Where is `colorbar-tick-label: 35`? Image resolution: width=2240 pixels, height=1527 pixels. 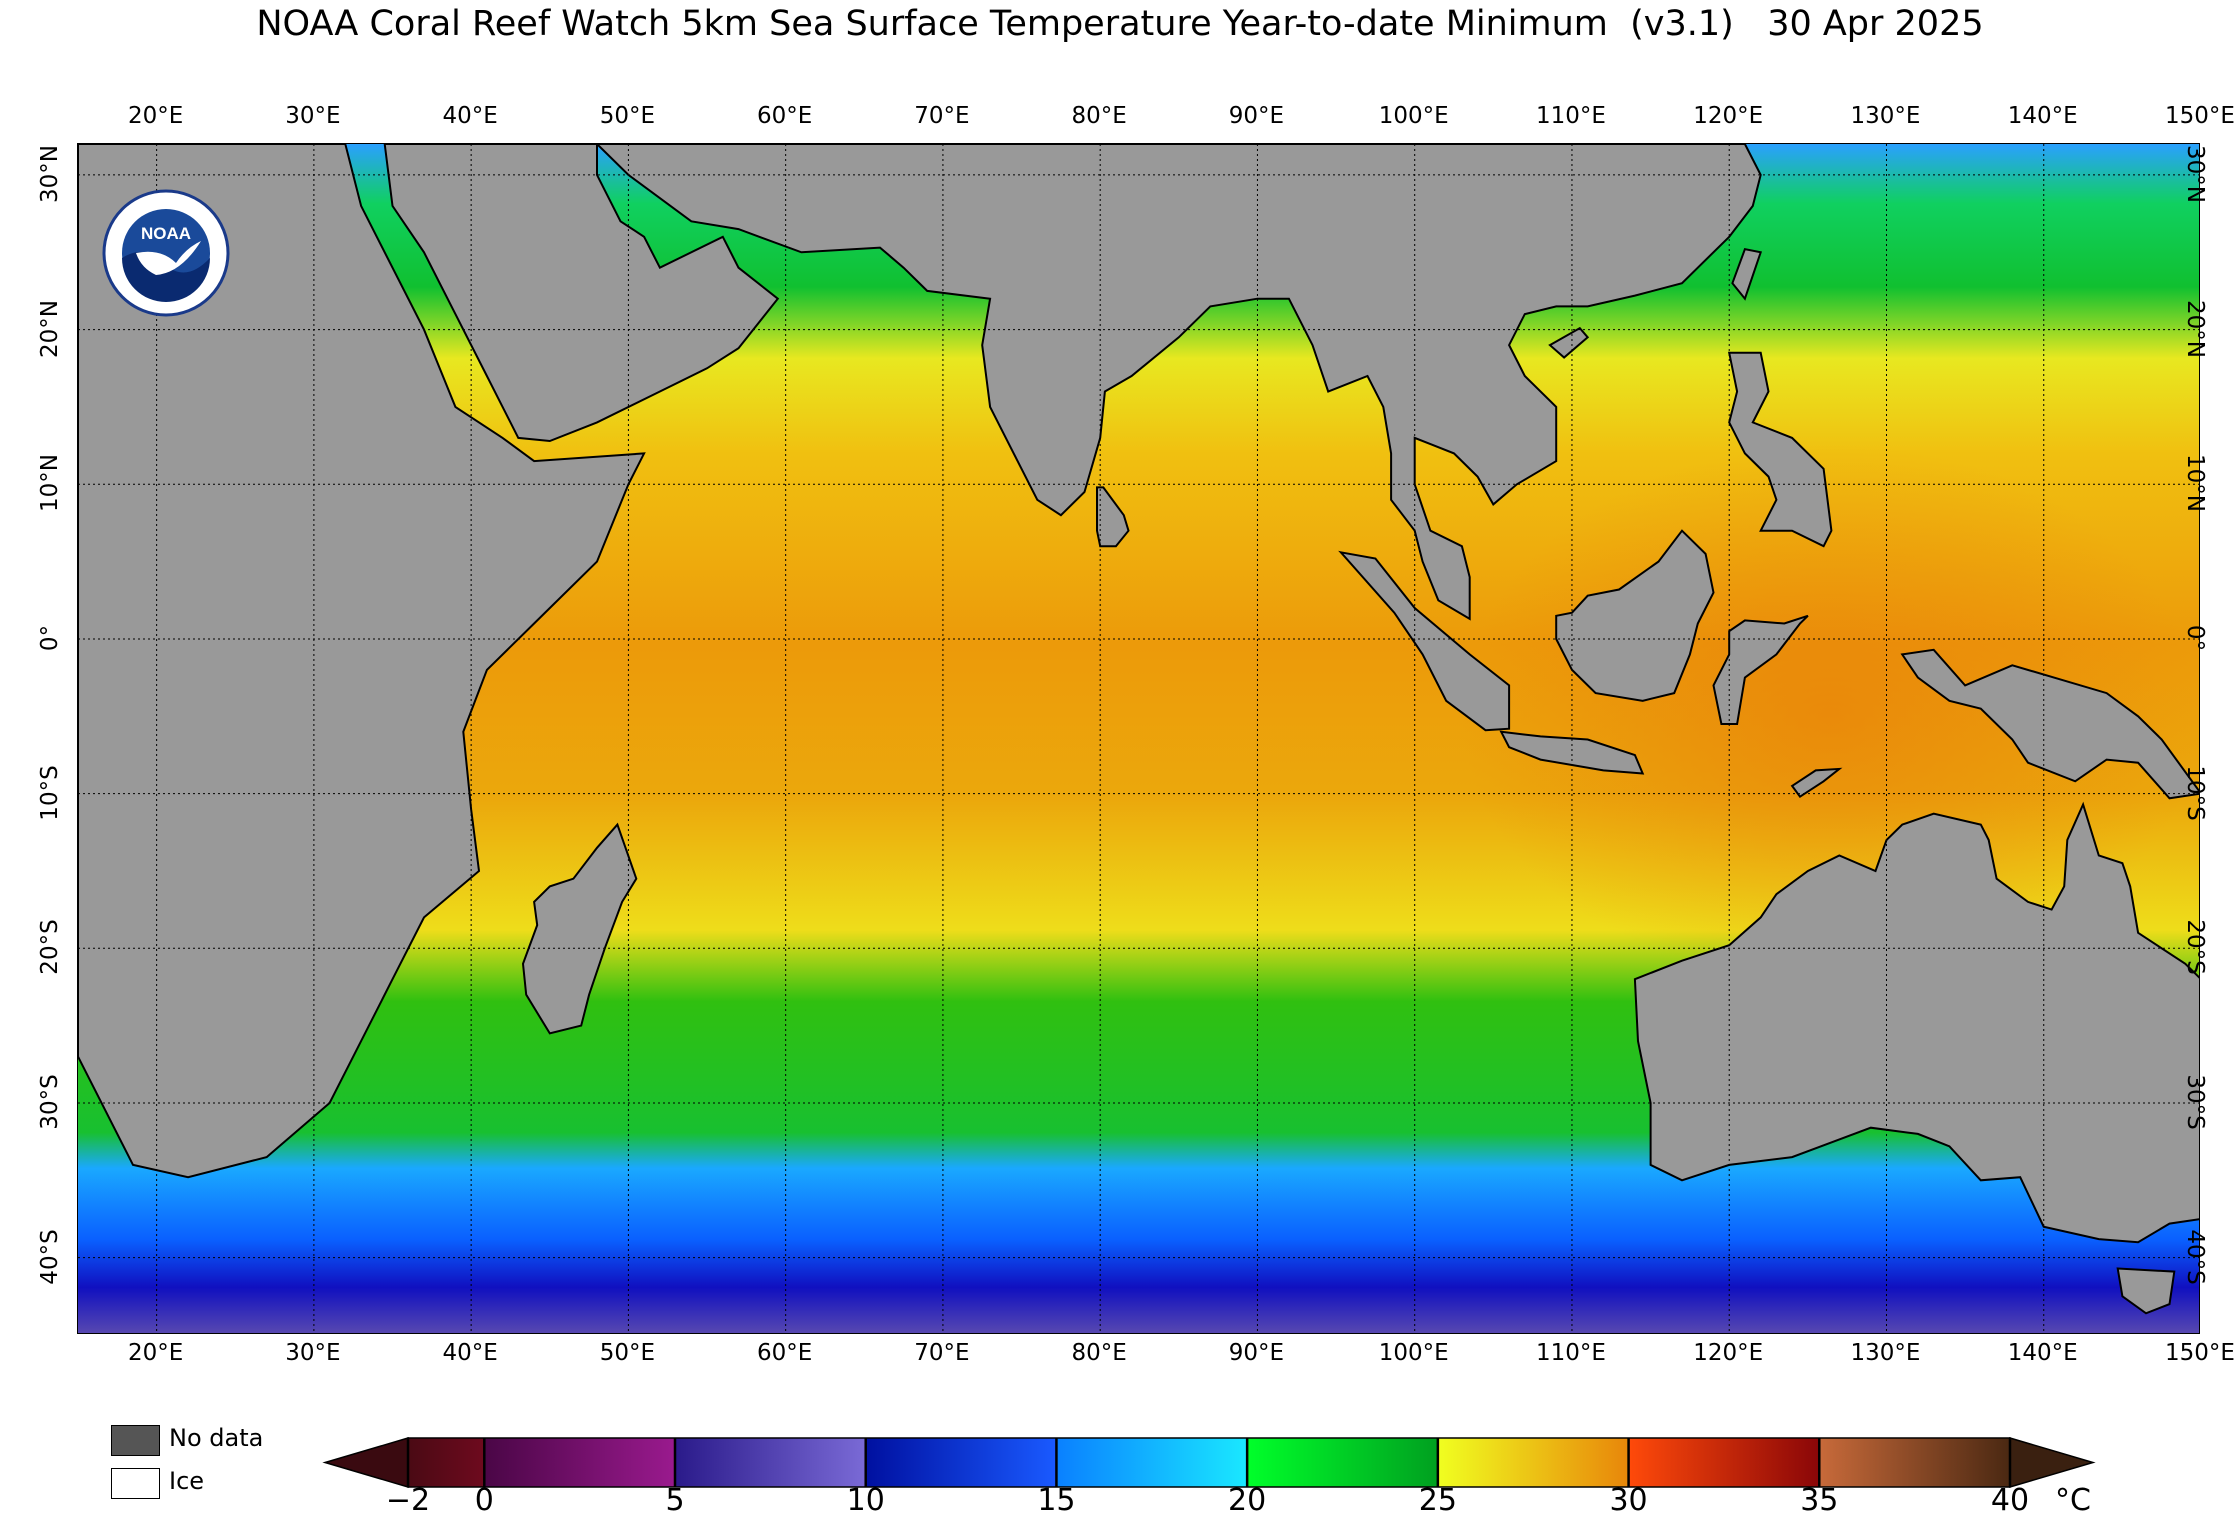 colorbar-tick-label: 35 is located at coordinates (1819, 1500).